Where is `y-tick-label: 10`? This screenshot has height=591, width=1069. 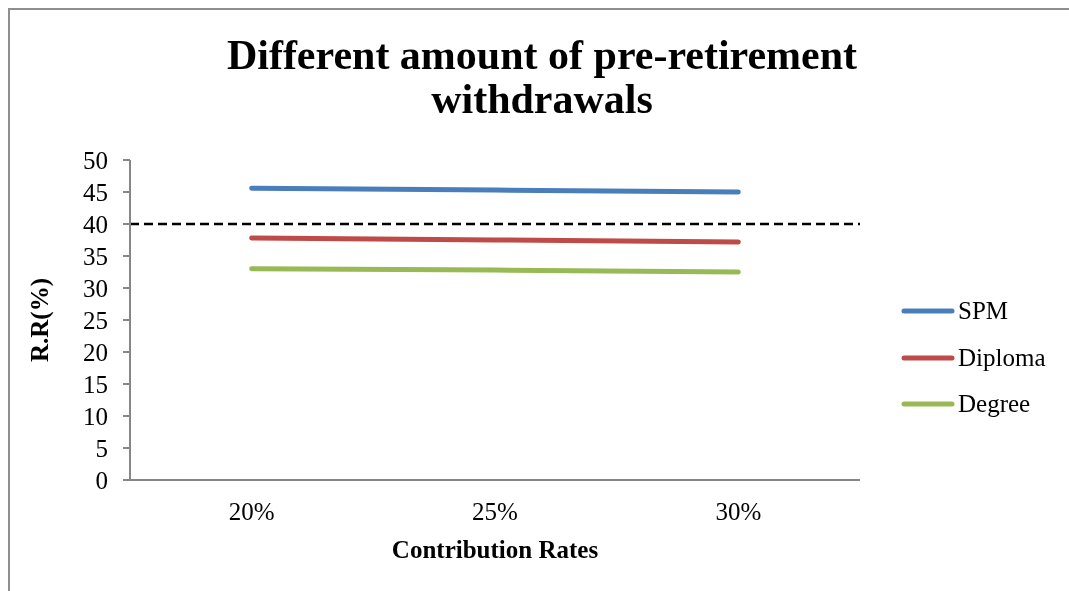
y-tick-label: 10 is located at coordinates (95, 416).